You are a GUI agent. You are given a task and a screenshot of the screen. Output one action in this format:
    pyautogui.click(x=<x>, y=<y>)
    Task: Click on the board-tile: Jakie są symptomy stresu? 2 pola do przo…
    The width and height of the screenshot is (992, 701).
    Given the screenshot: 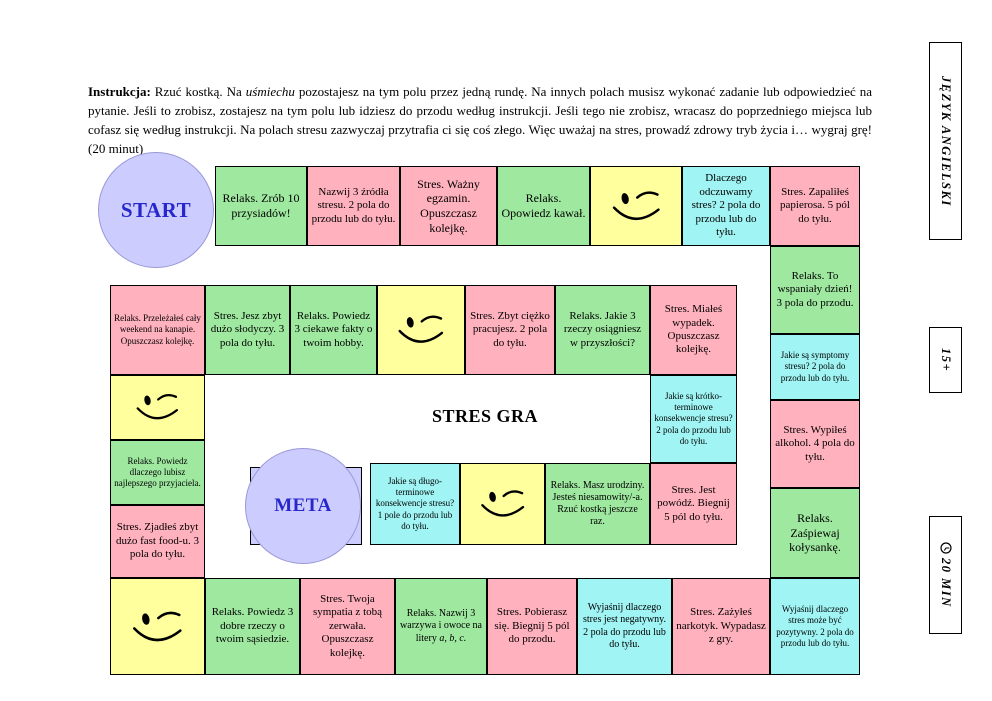 What is the action you would take?
    pyautogui.click(x=815, y=367)
    